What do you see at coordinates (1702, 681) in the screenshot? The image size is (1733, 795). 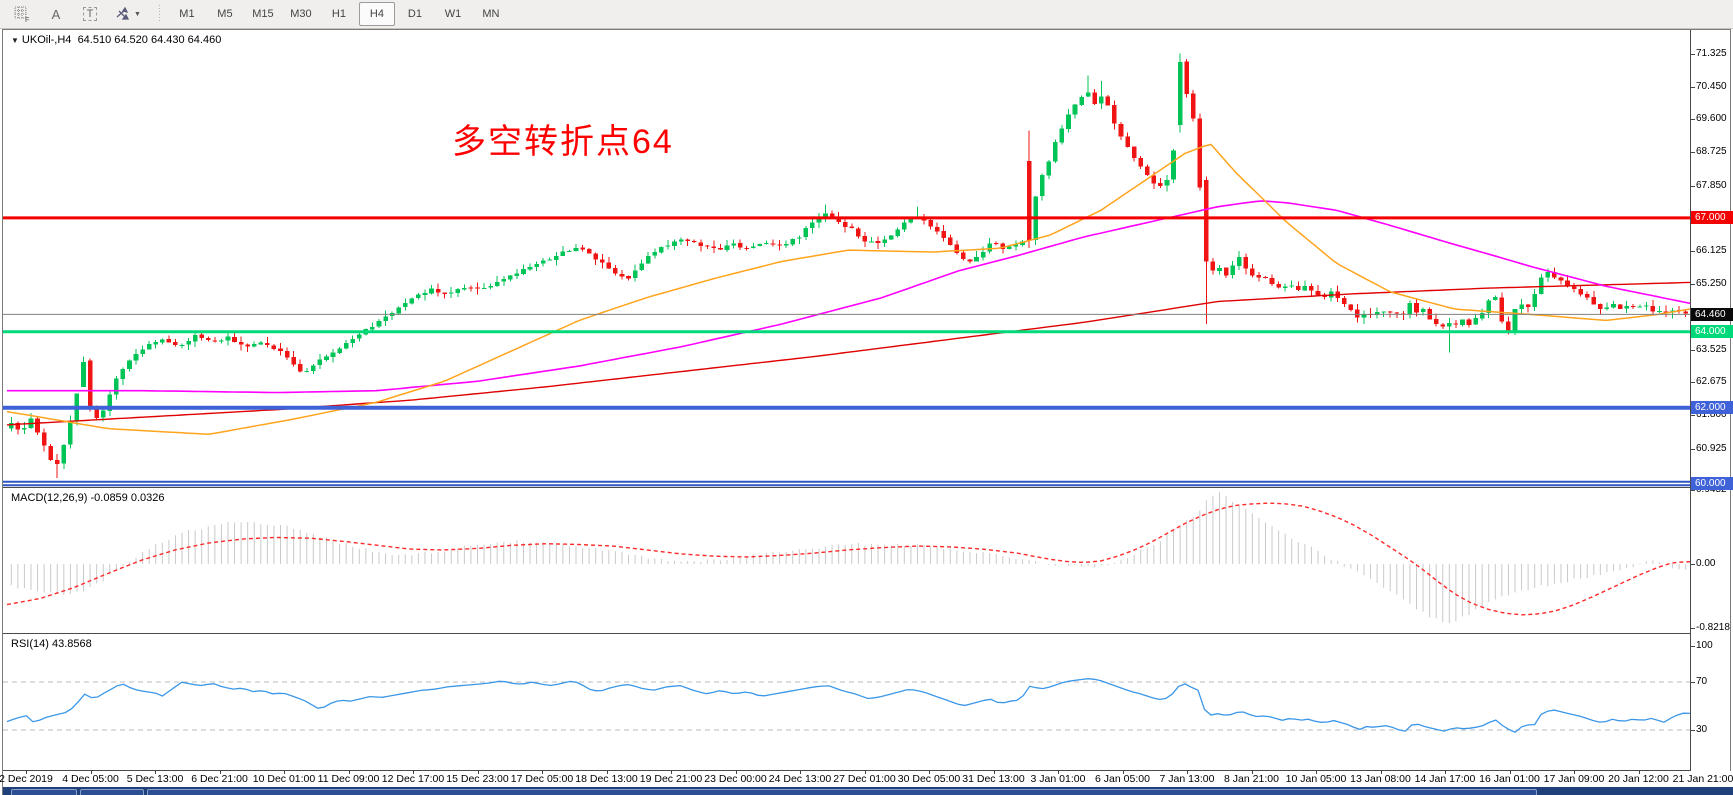 I see `rsi-tick-label: 70` at bounding box center [1702, 681].